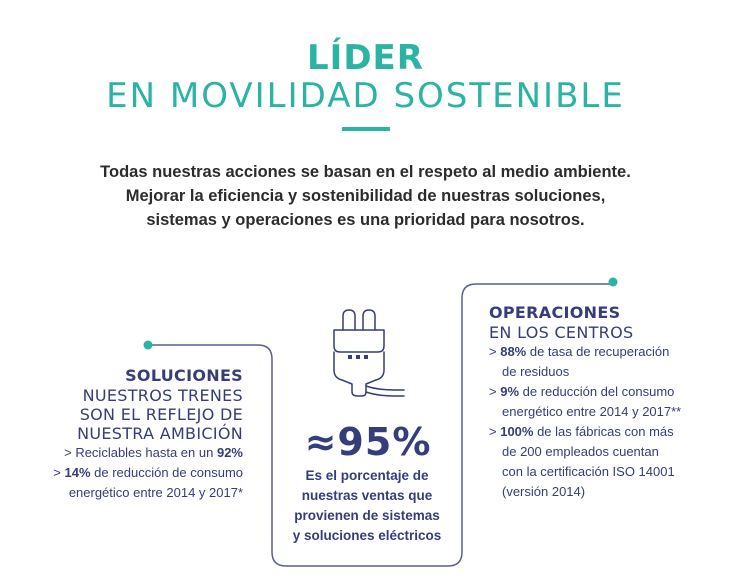  I want to click on title-movilidad: EN MOVILIDAD SOSTENIBLE, so click(365, 96).